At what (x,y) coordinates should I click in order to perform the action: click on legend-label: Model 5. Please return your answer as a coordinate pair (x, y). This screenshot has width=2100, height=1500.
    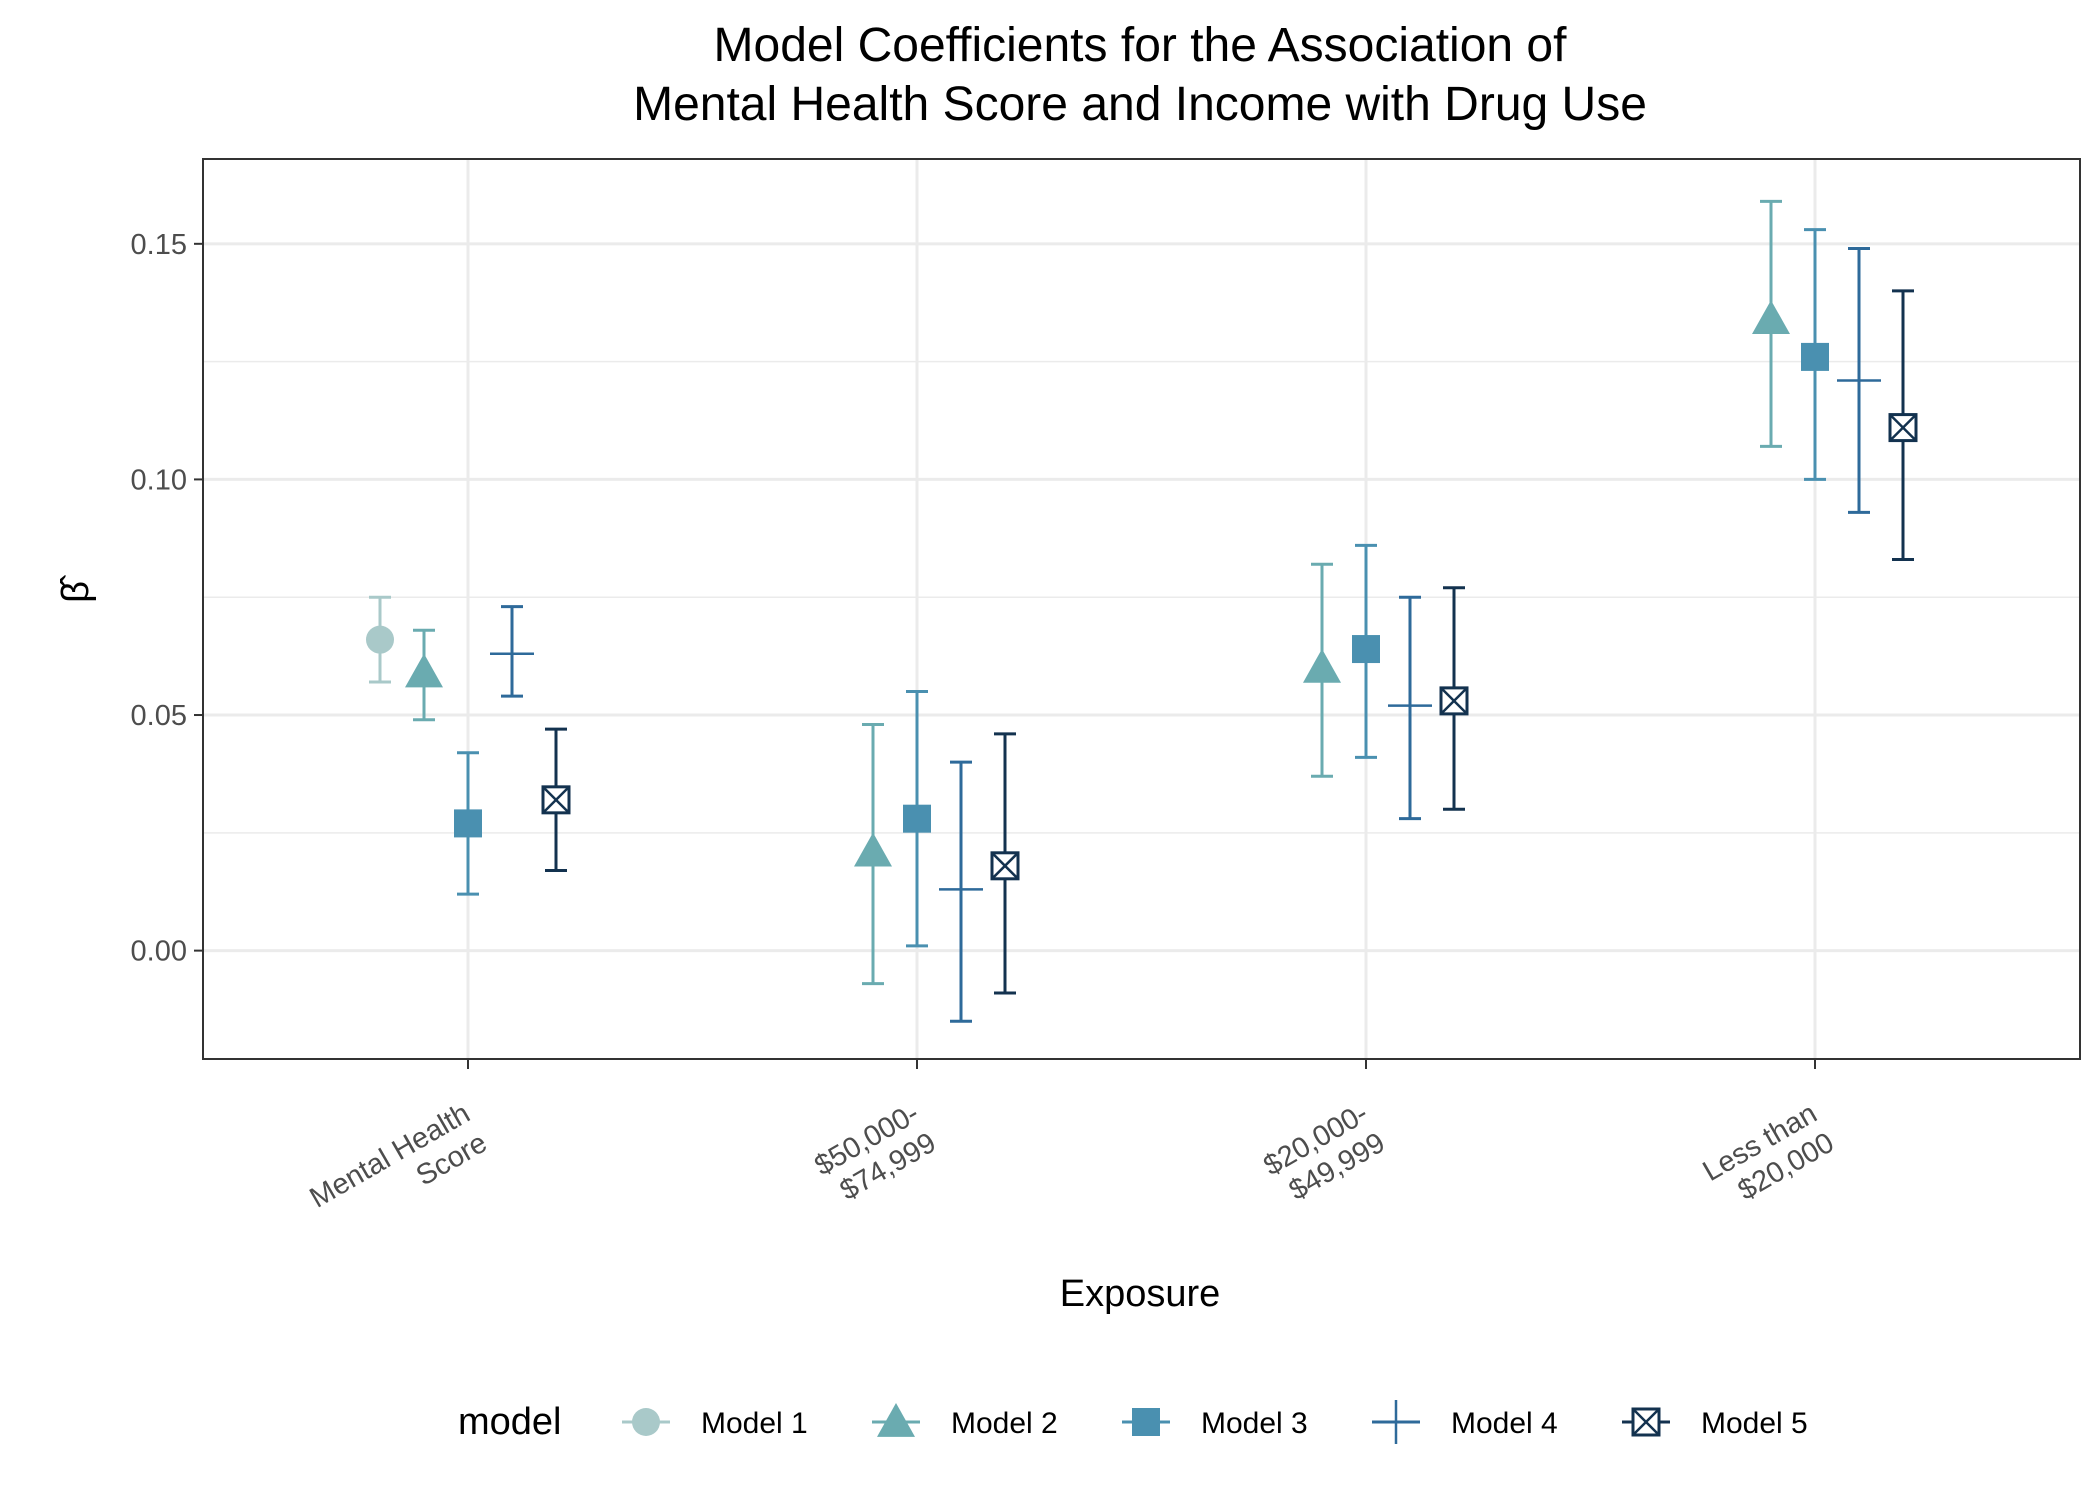
    Looking at the image, I should click on (1754, 1423).